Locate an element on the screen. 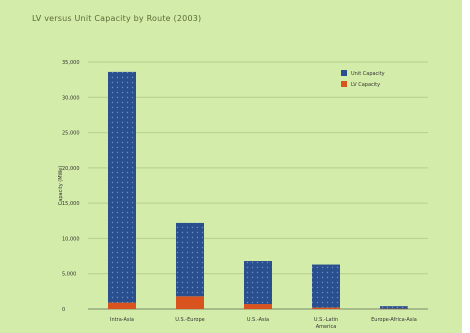 The height and width of the screenshot is (333, 470). y-tick-label: 20,000 is located at coordinates (71, 169).